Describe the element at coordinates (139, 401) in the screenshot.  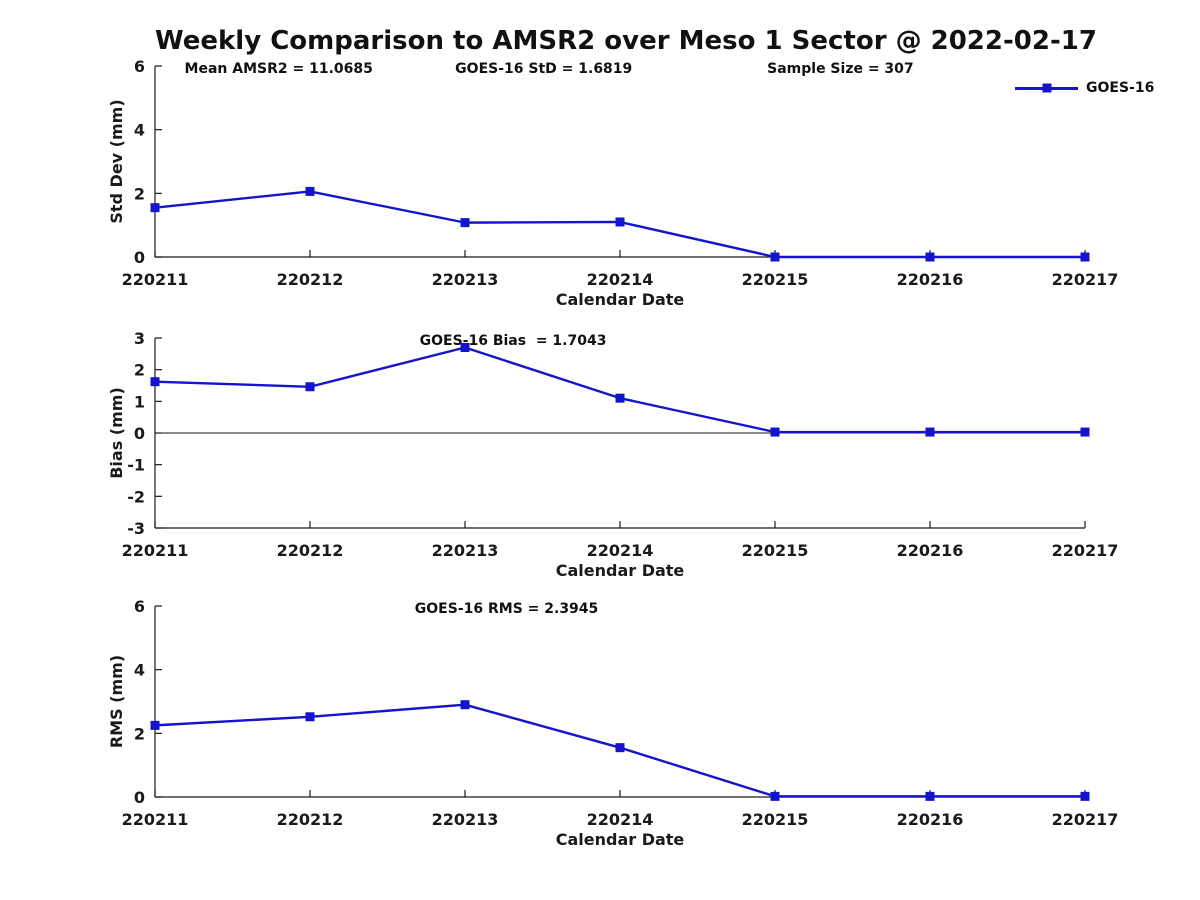
I see `y-tick-label: 1` at that location.